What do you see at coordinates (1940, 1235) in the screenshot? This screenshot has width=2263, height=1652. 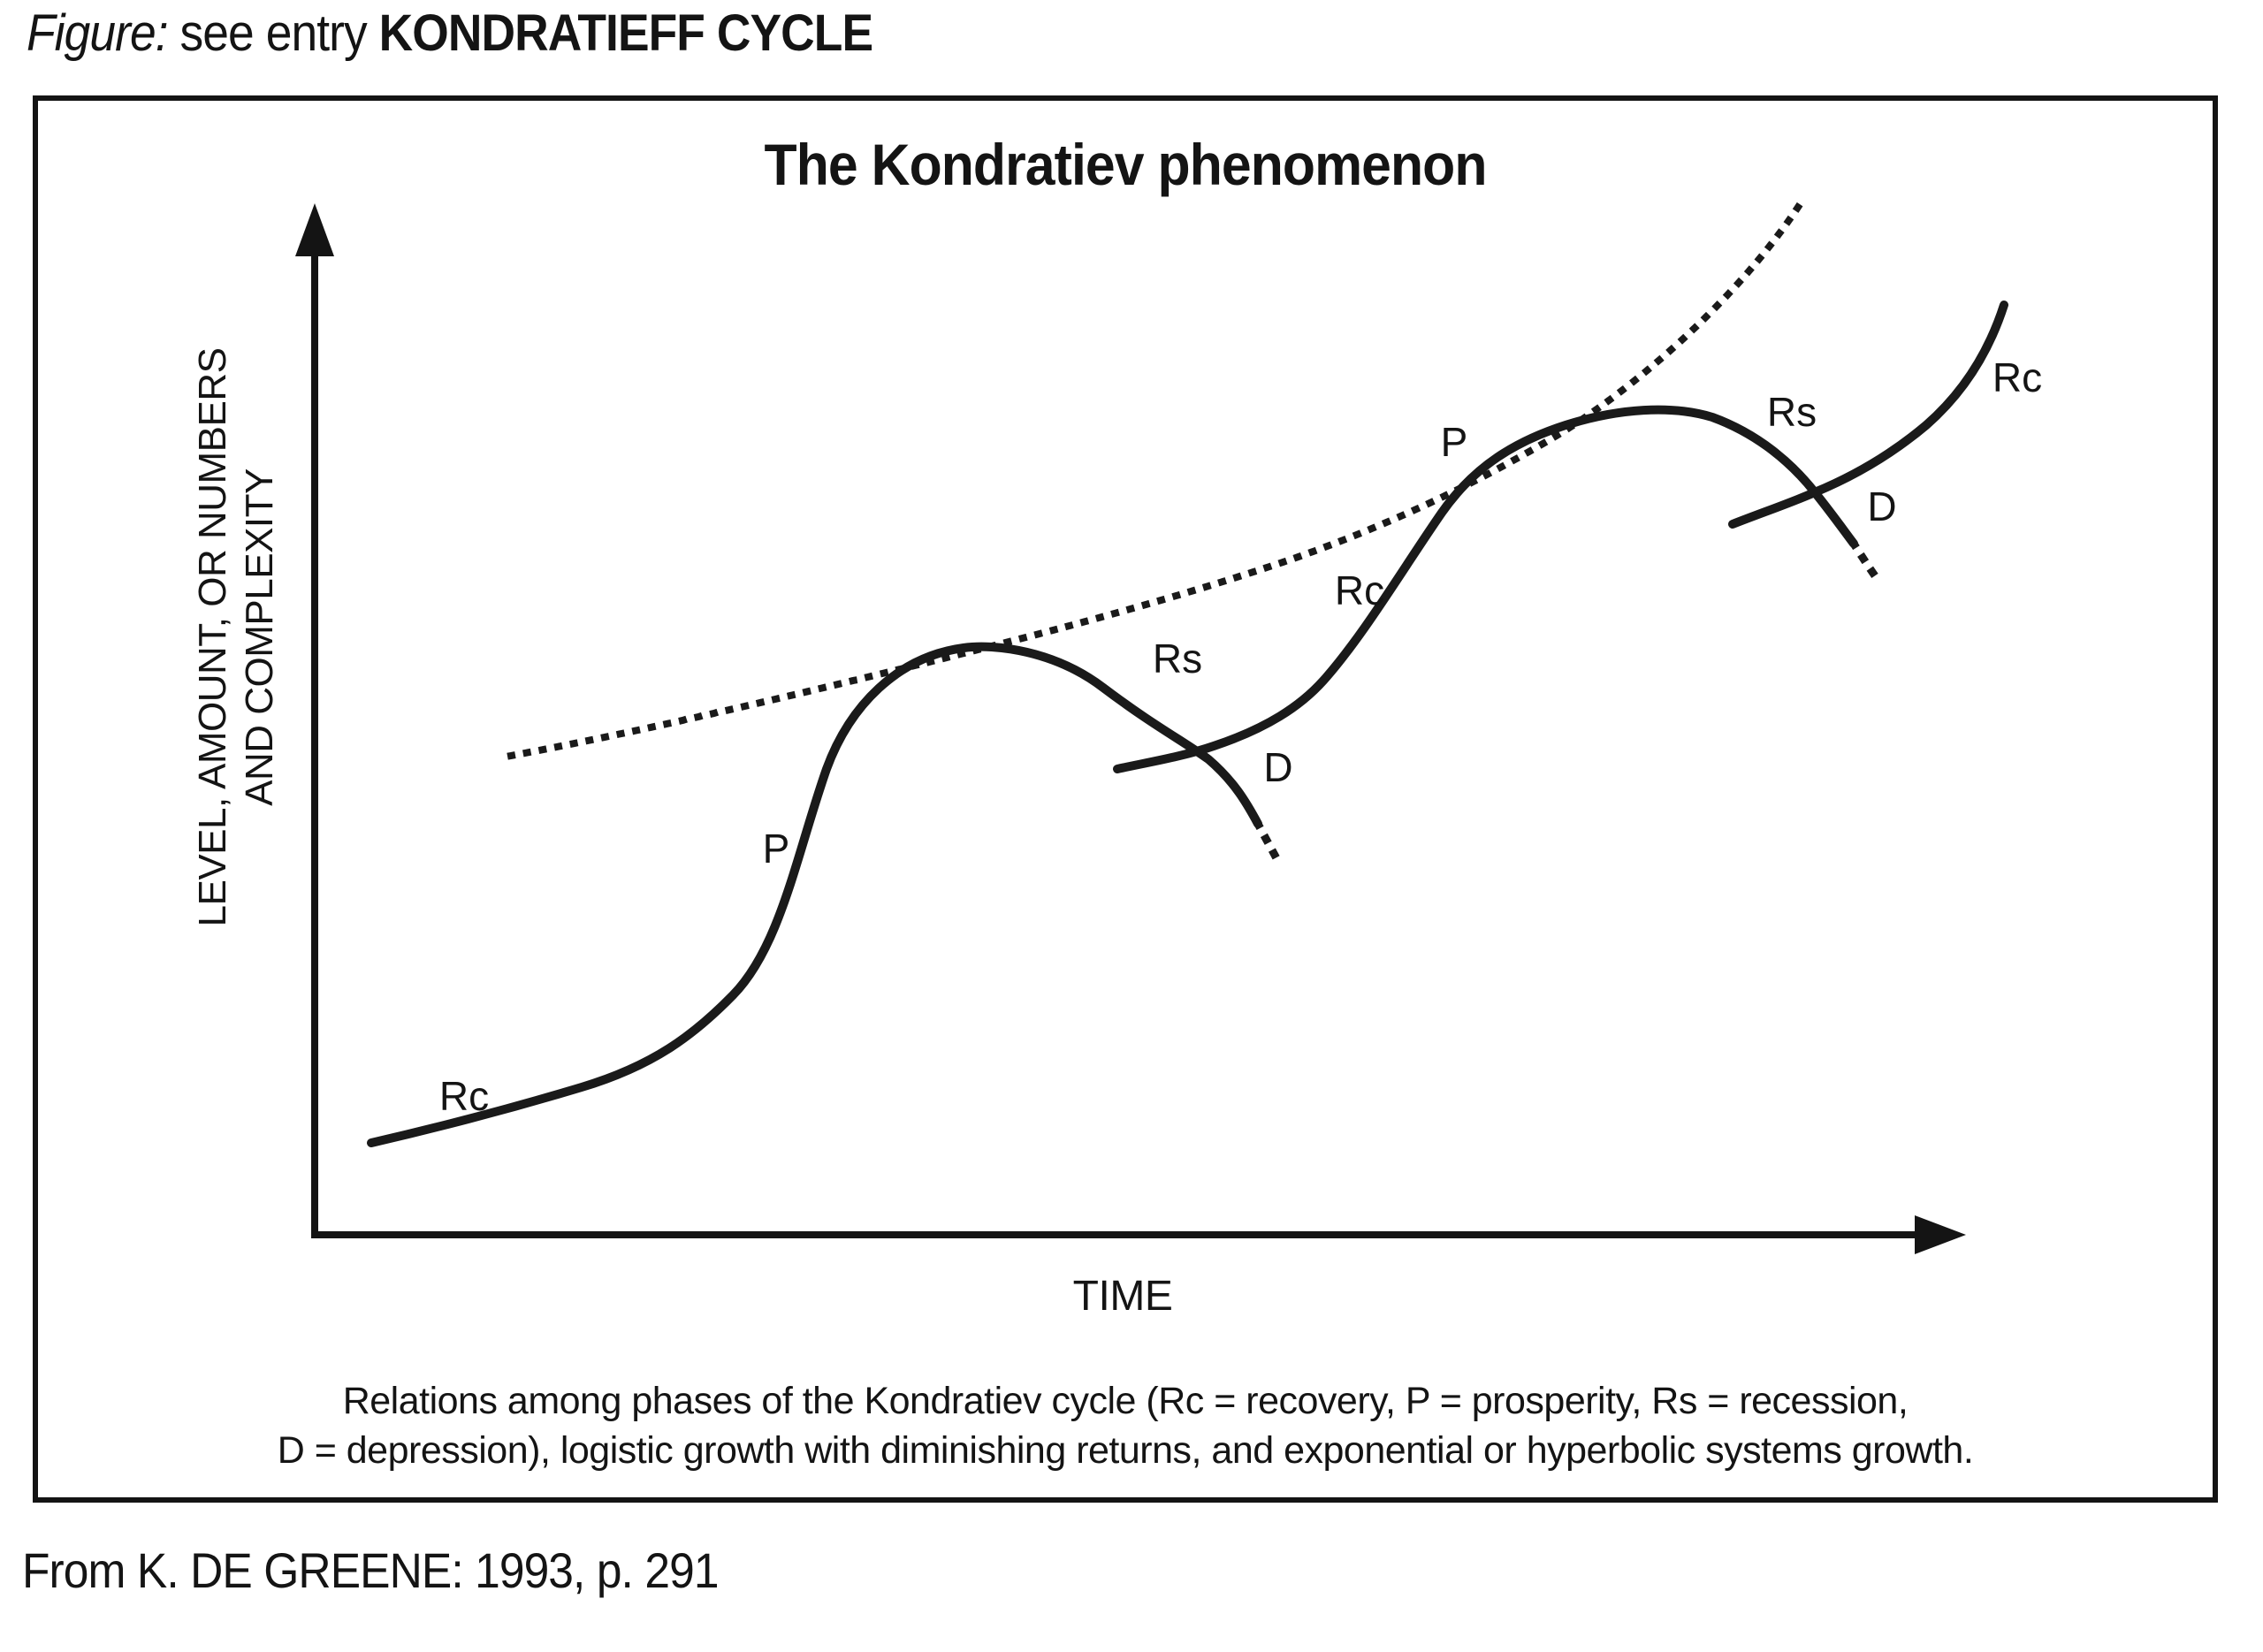 I see `x-axis-arrowhead-icon` at bounding box center [1940, 1235].